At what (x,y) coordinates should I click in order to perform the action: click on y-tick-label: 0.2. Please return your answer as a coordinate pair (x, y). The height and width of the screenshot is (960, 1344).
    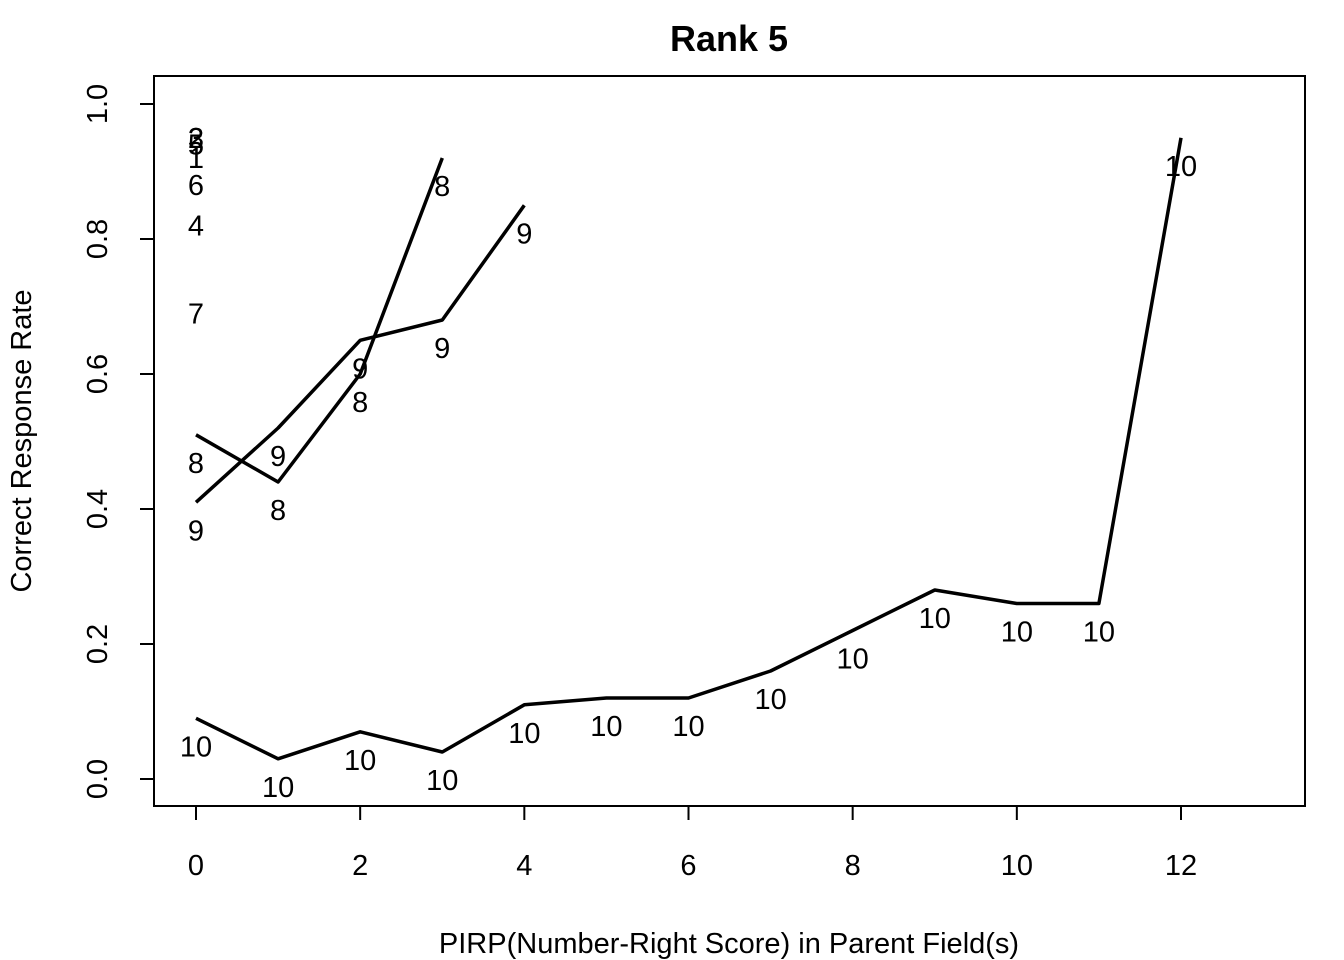
    Looking at the image, I should click on (98, 644).